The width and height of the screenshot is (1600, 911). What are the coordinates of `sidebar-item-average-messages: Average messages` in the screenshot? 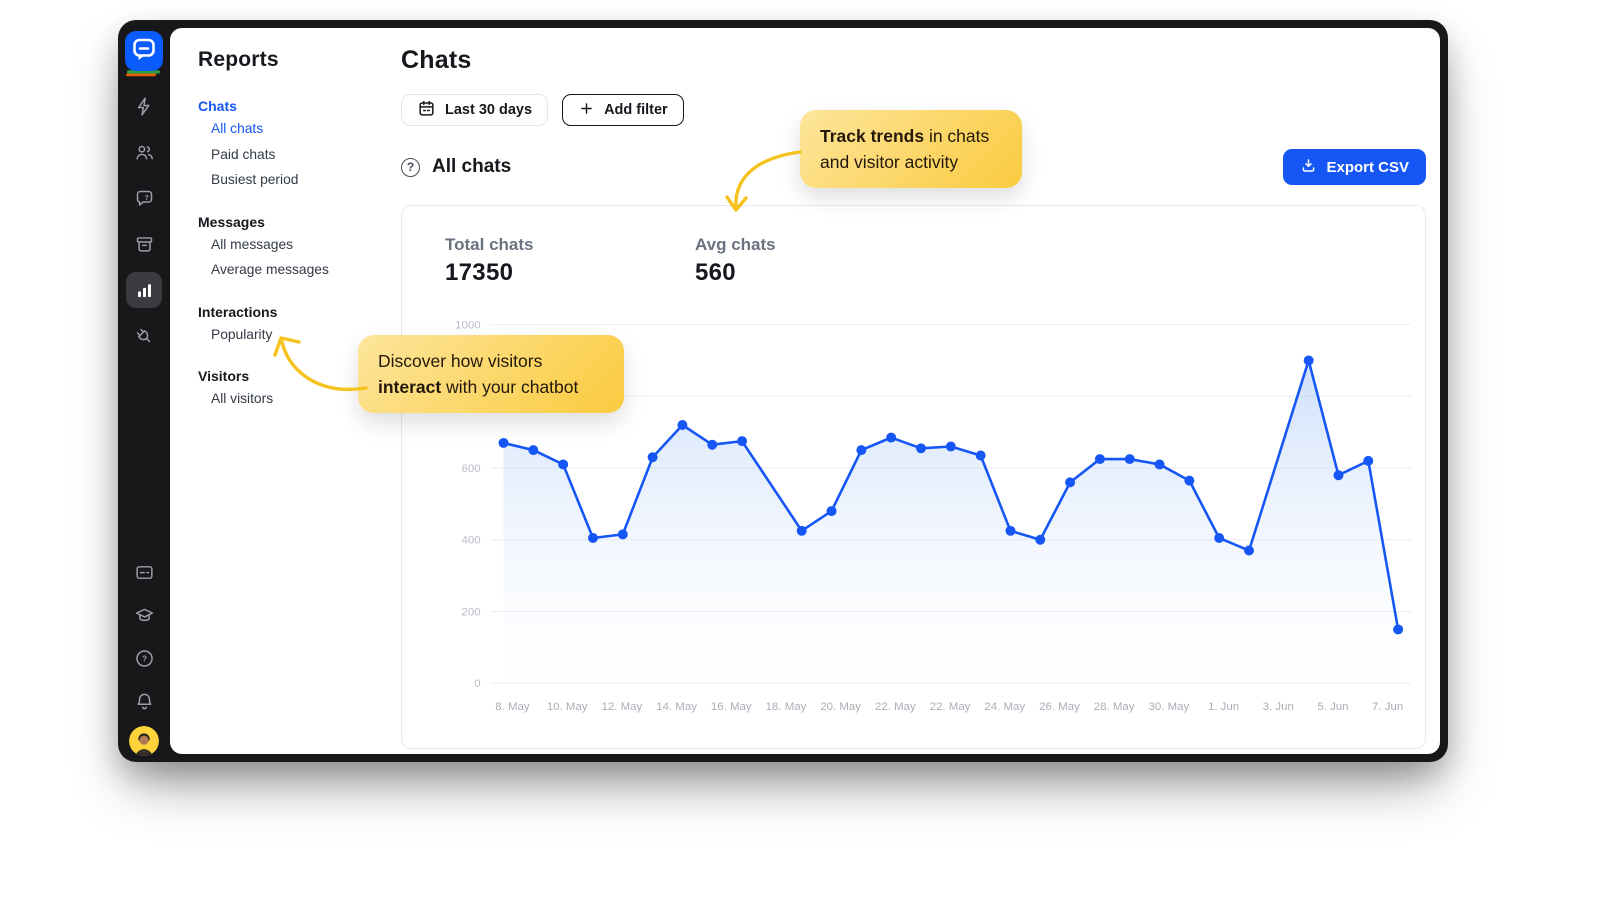 It's located at (270, 269).